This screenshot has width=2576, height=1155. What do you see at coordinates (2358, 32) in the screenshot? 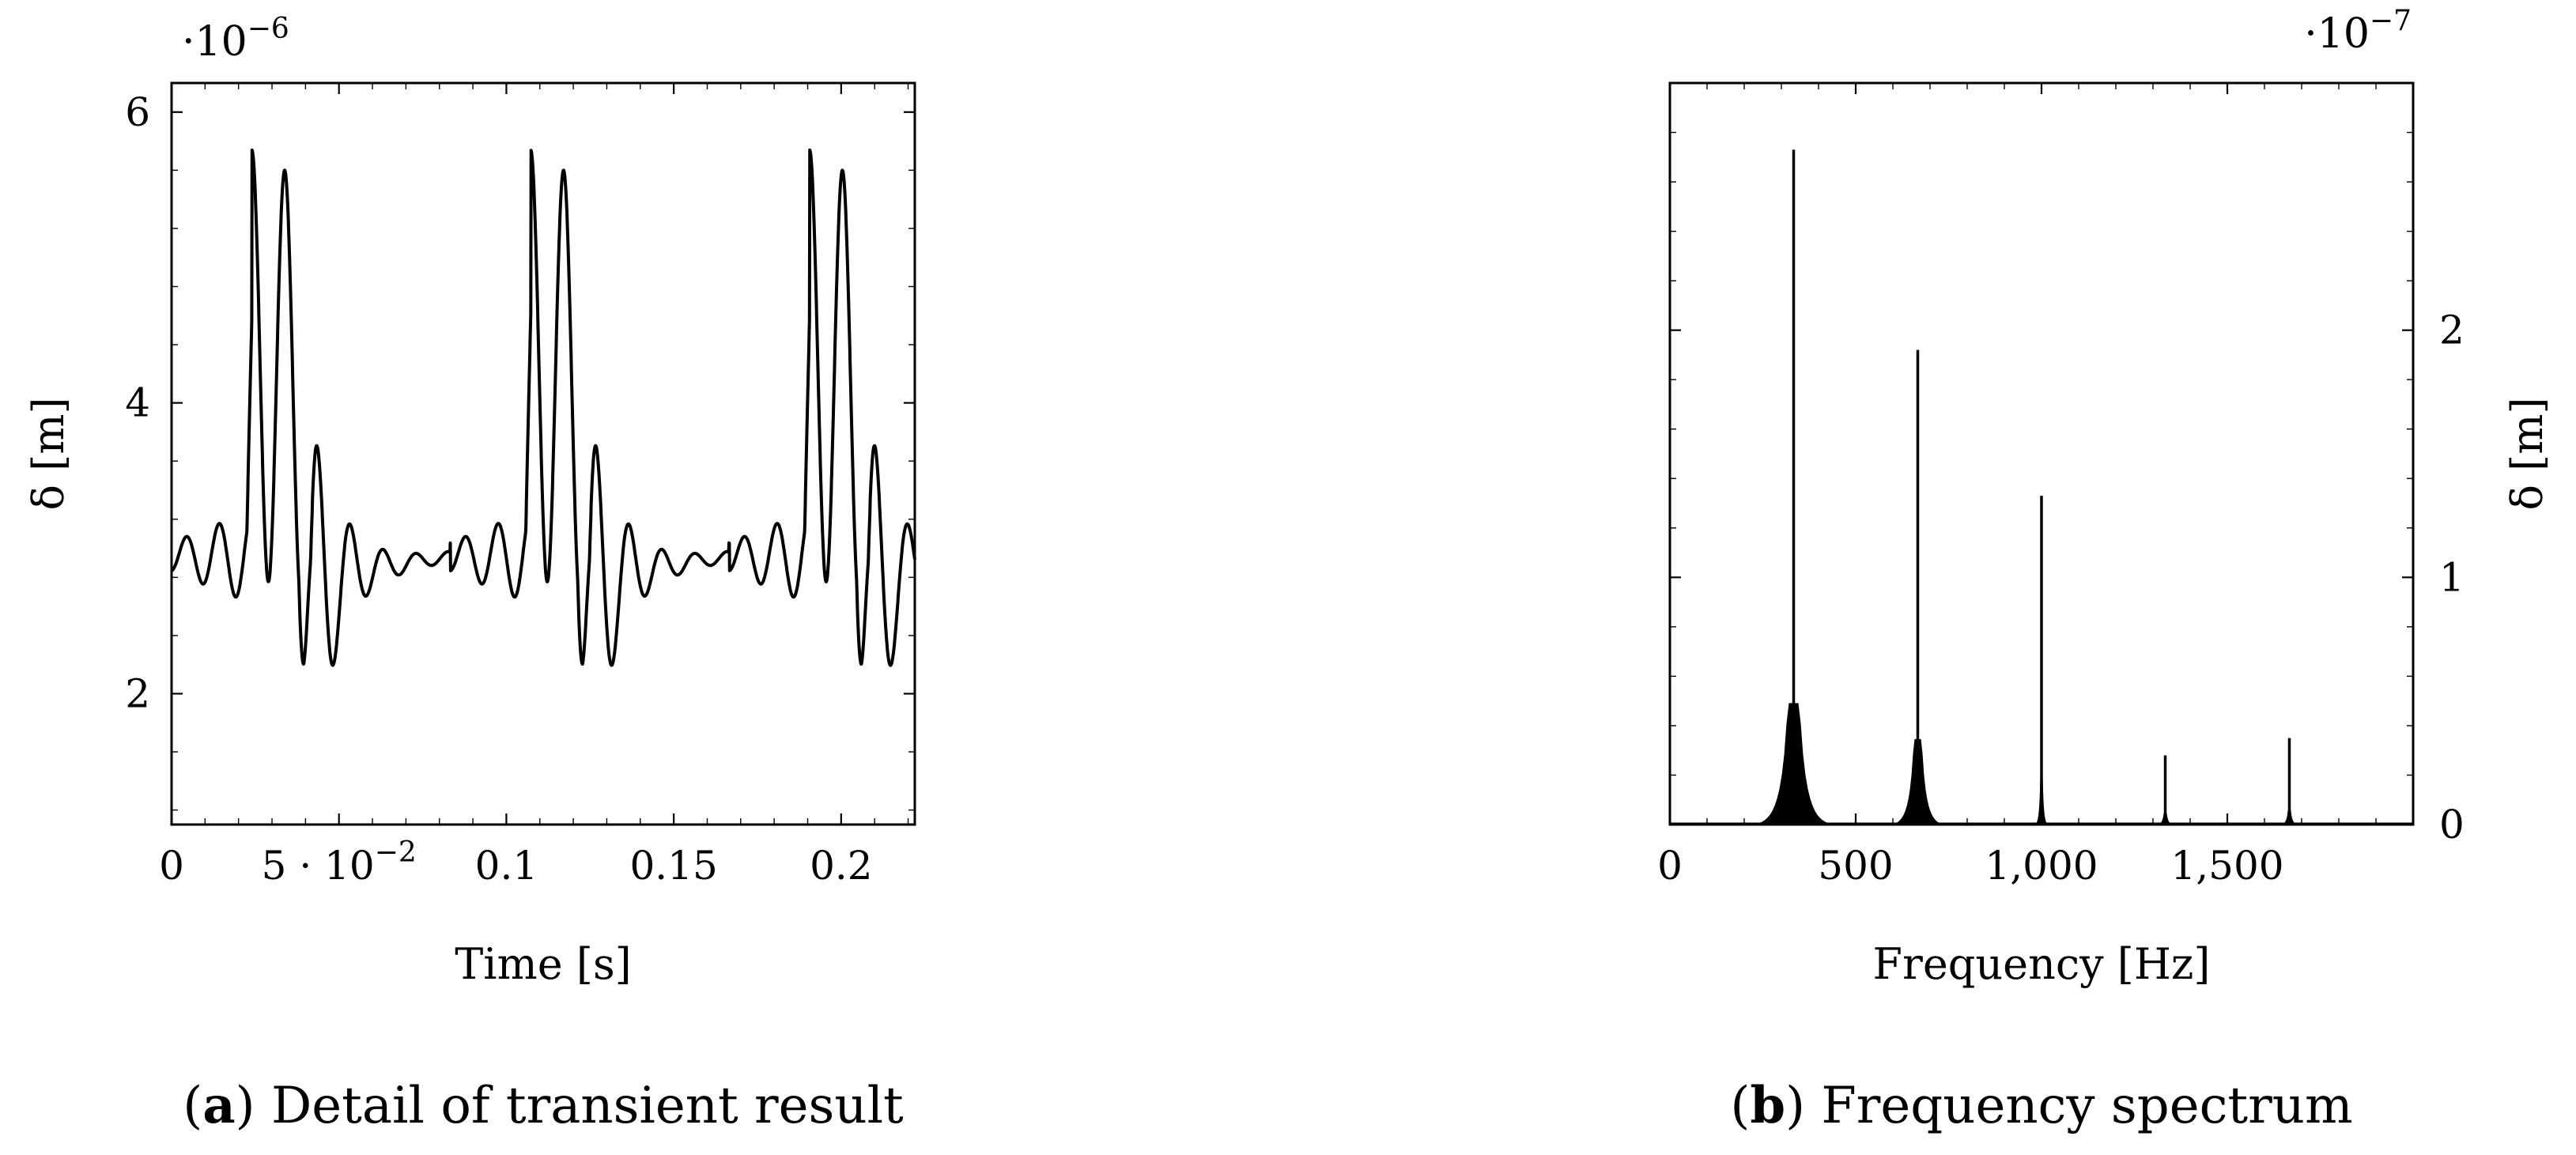
I see `spectrum-y-multiplier: ·10−7` at bounding box center [2358, 32].